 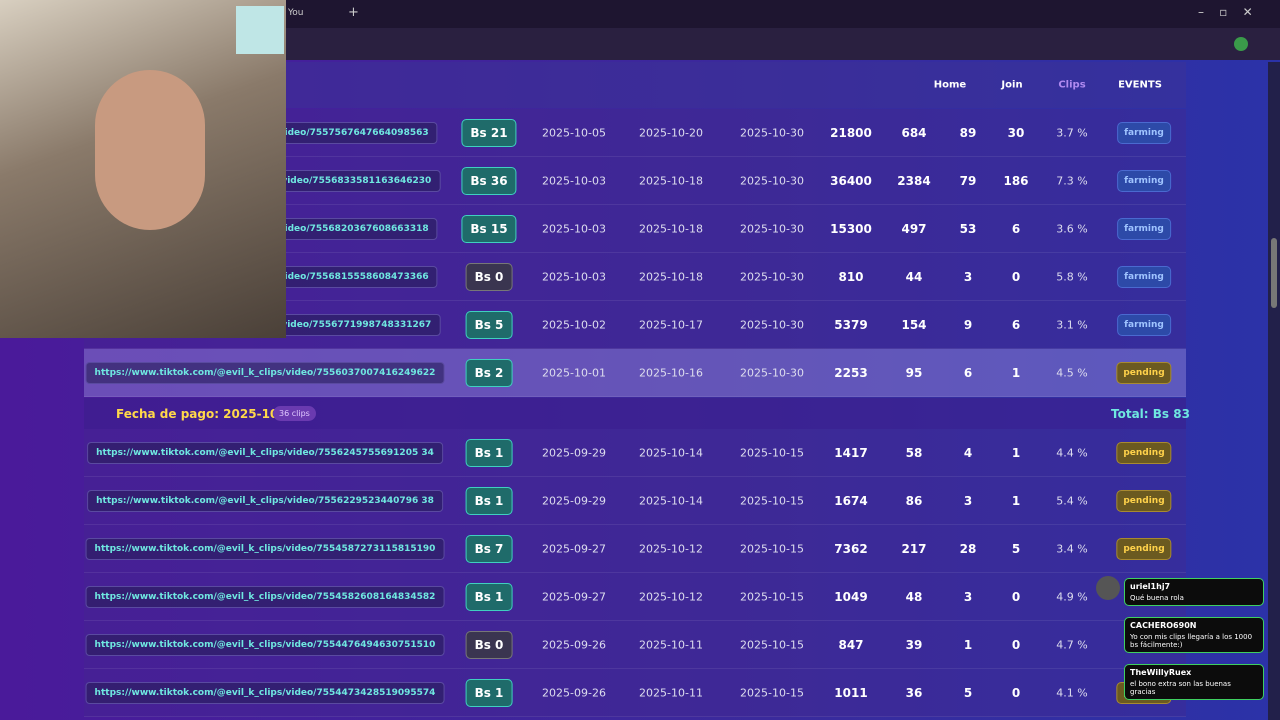 I want to click on cell-text: 4, so click(x=968, y=453).